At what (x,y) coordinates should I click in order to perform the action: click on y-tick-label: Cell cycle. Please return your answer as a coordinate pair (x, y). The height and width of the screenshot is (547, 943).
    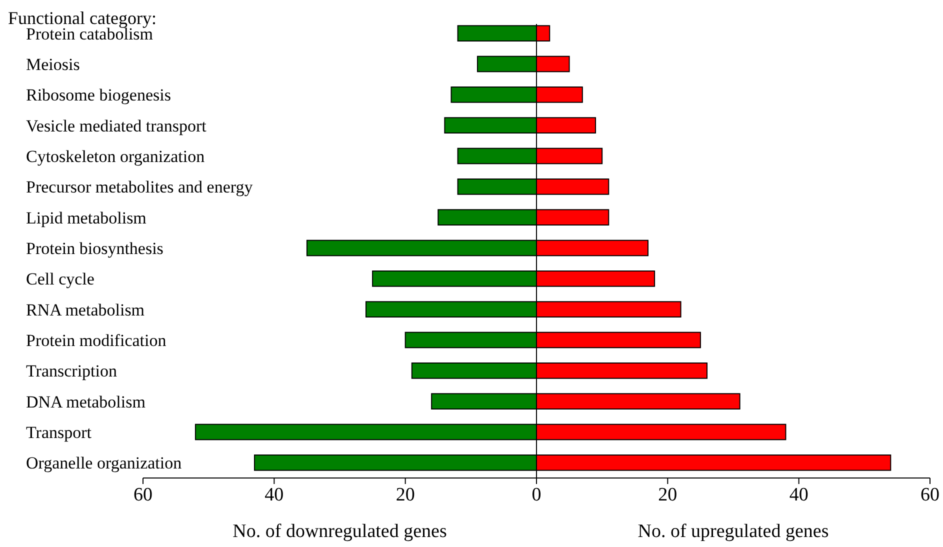
    Looking at the image, I should click on (60, 279).